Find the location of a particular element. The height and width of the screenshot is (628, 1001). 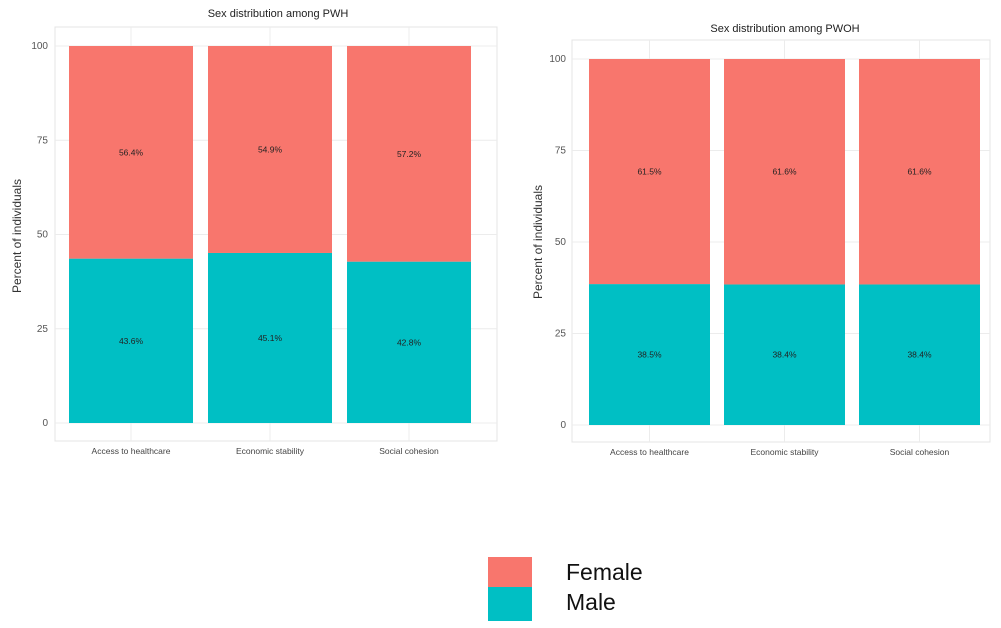

y-tick-label-pwh: 25 is located at coordinates (43, 329).